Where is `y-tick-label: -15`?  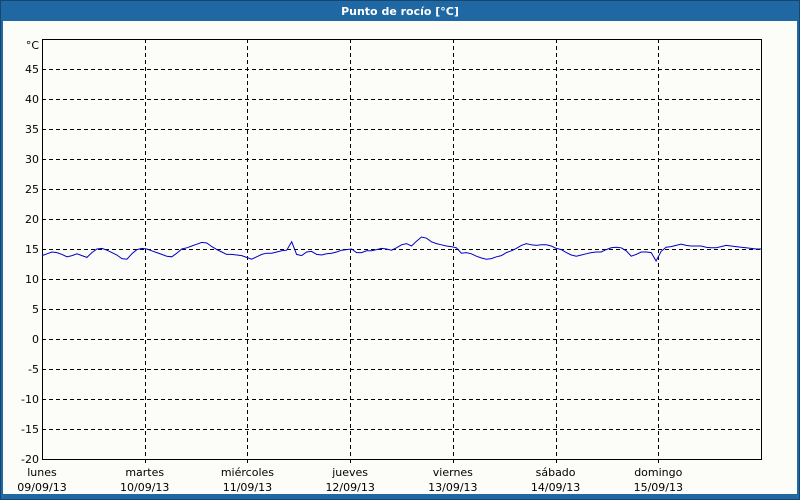 y-tick-label: -15 is located at coordinates (30, 429).